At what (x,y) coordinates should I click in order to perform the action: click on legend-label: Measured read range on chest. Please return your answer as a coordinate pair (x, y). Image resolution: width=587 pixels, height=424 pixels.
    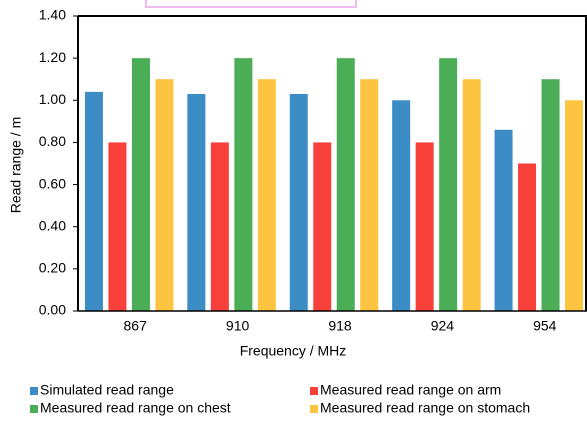
    Looking at the image, I should click on (135, 408).